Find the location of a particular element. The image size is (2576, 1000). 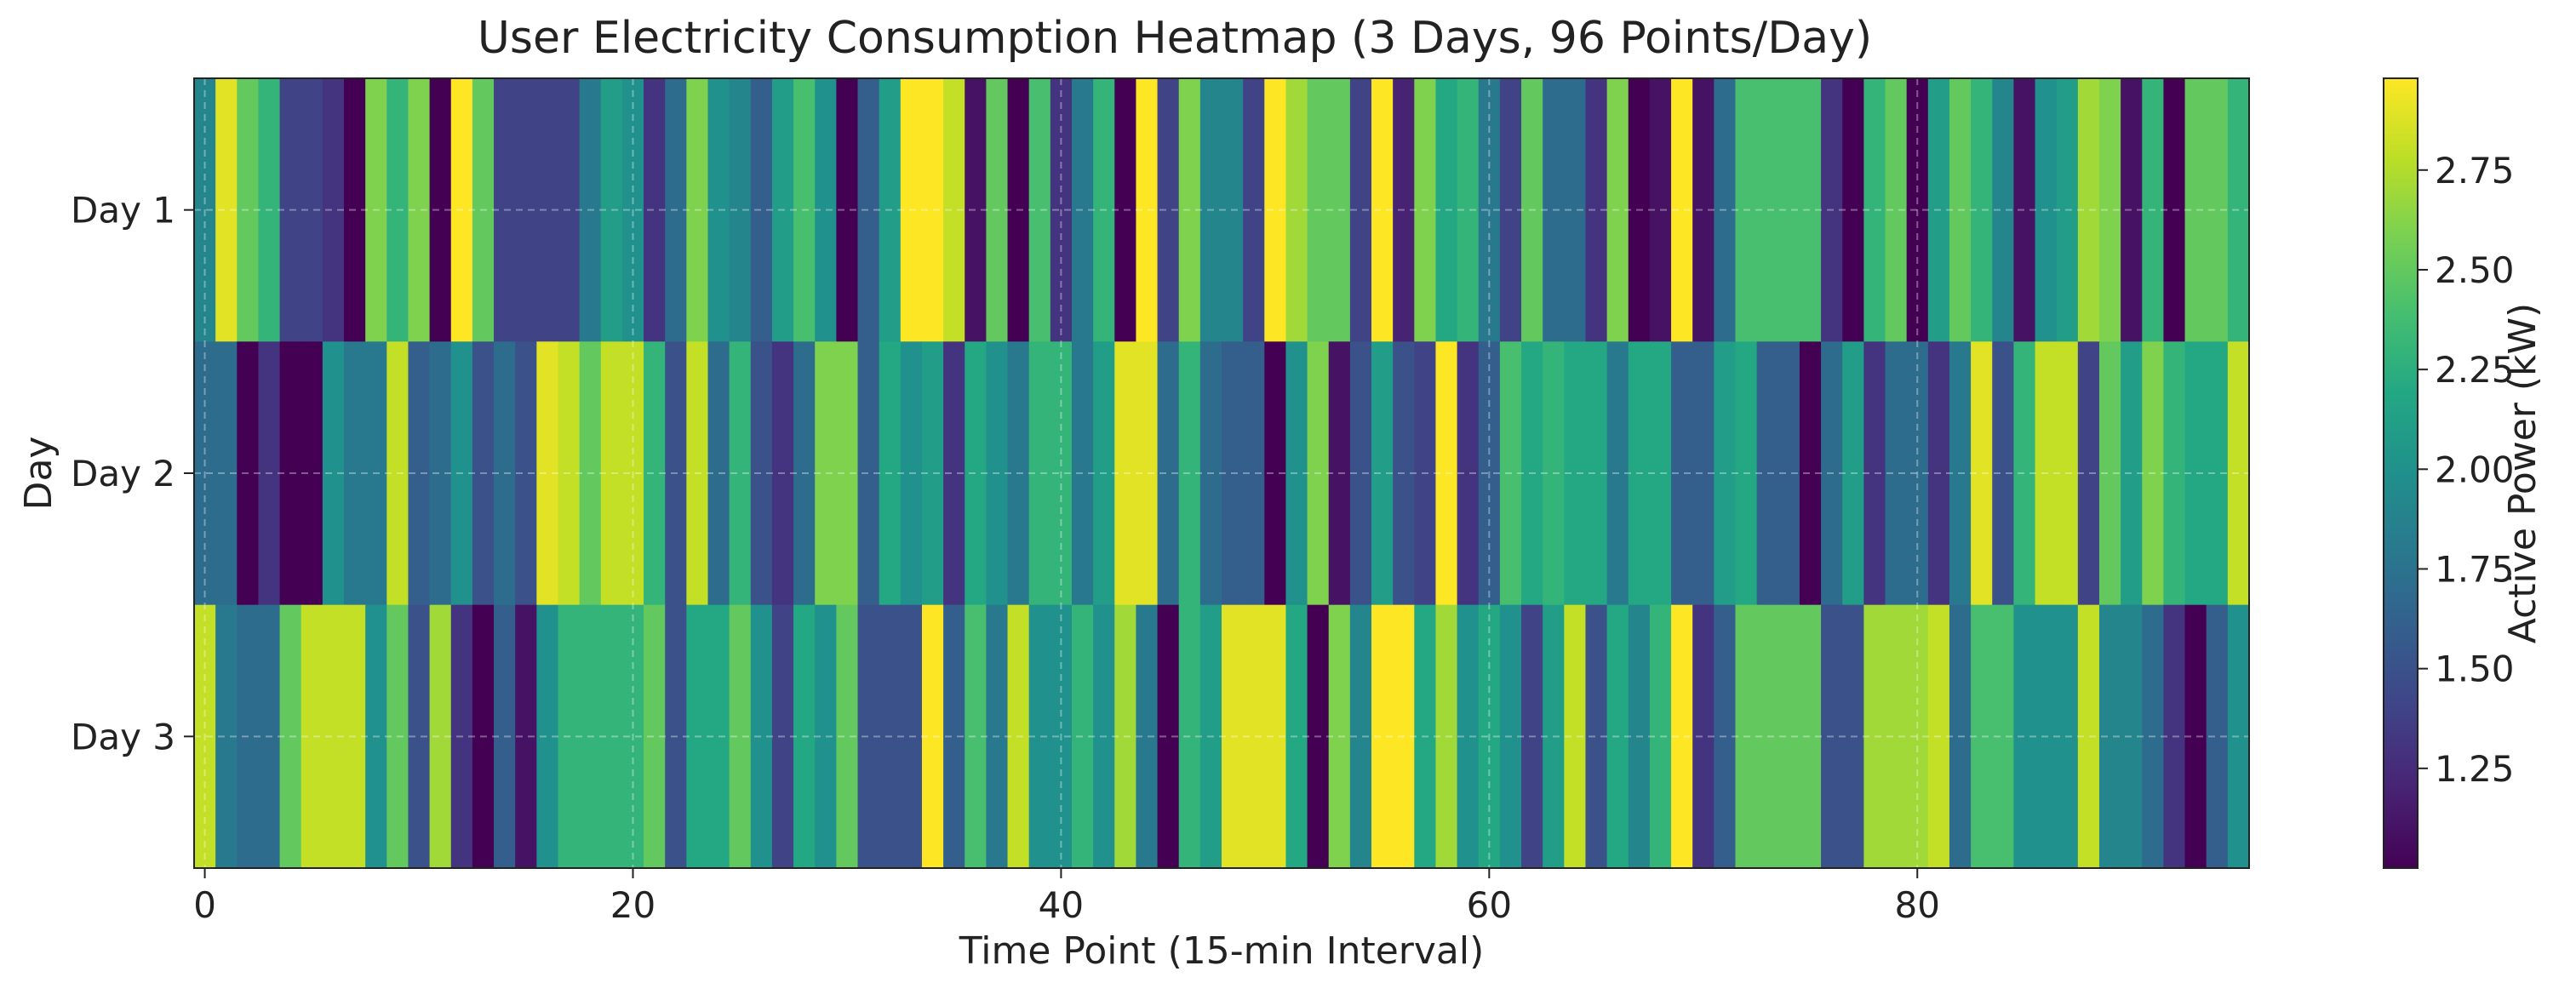

colorbar-tick-label: 1.25 is located at coordinates (2475, 769).